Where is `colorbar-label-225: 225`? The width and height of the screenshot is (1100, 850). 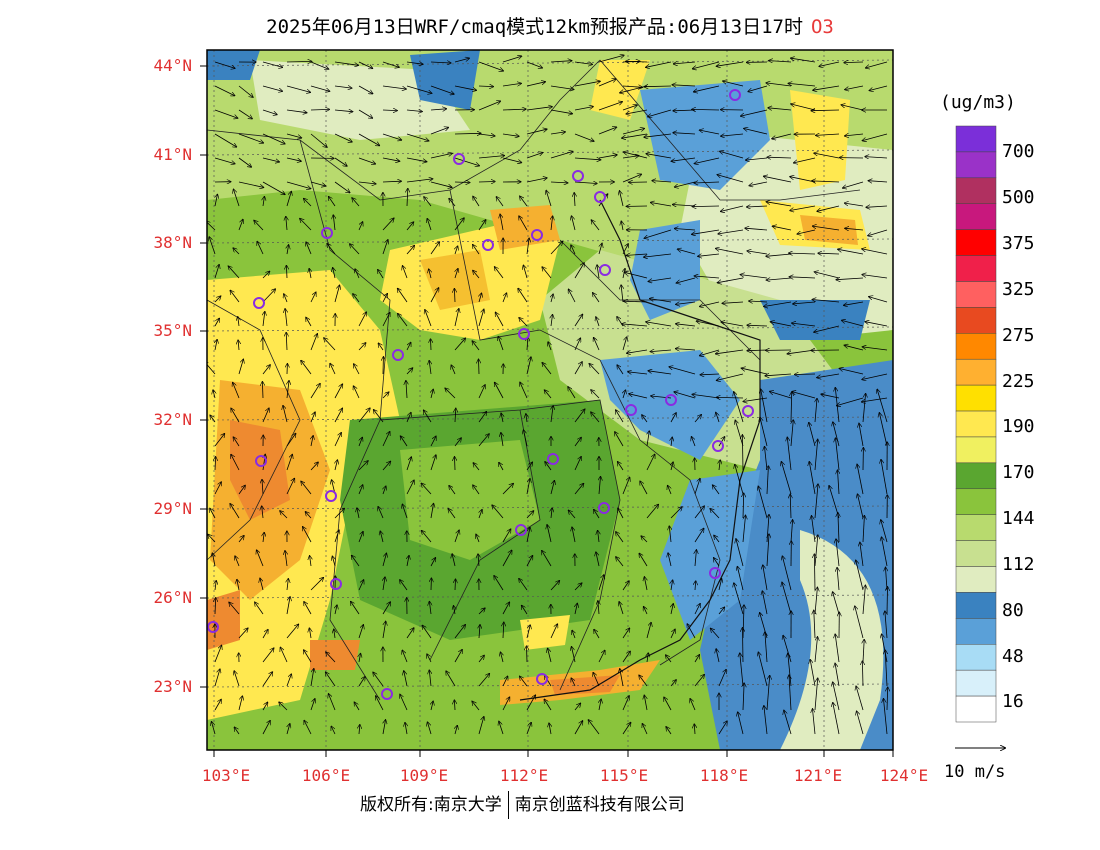
colorbar-label-225: 225 is located at coordinates (1018, 381).